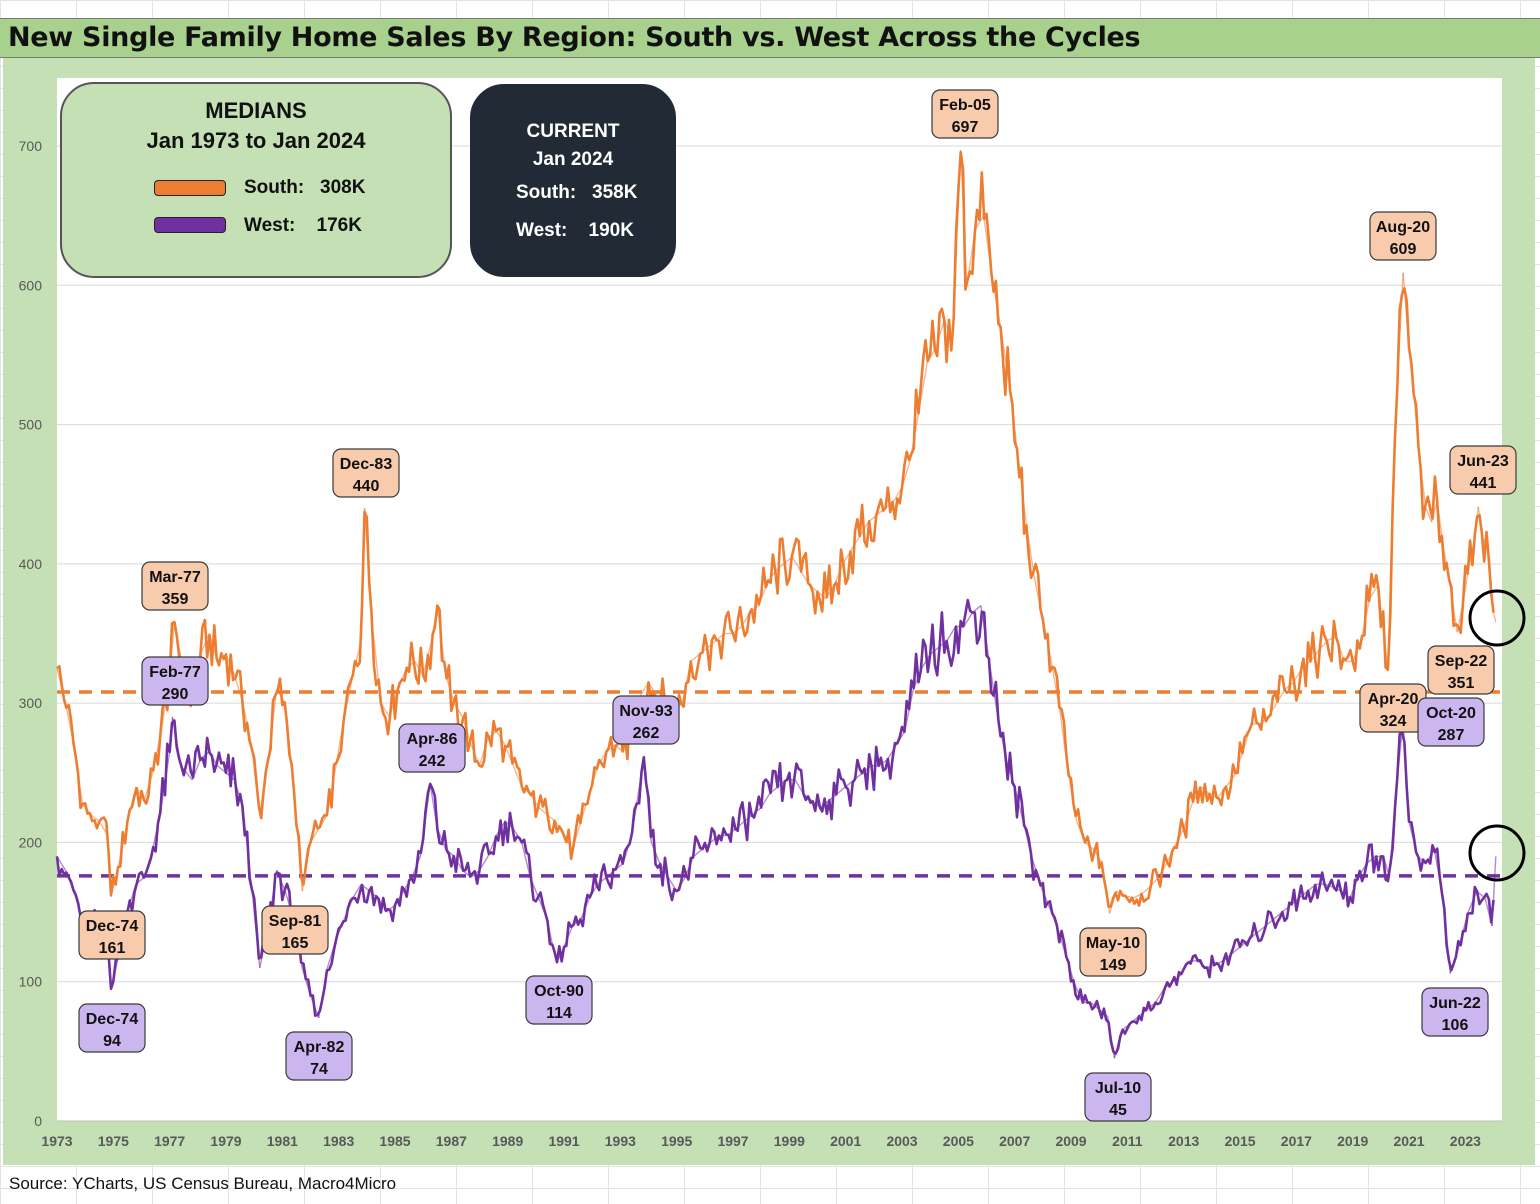 The width and height of the screenshot is (1540, 1204). What do you see at coordinates (559, 1000) in the screenshot?
I see `west-callout: Oct-90 114` at bounding box center [559, 1000].